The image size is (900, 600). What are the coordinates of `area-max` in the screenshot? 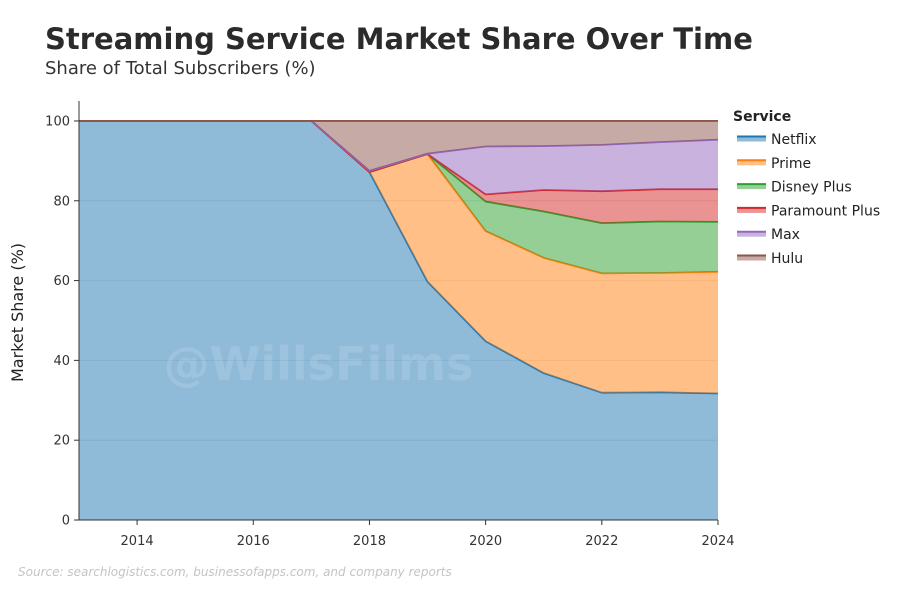 It's located at (398, 157).